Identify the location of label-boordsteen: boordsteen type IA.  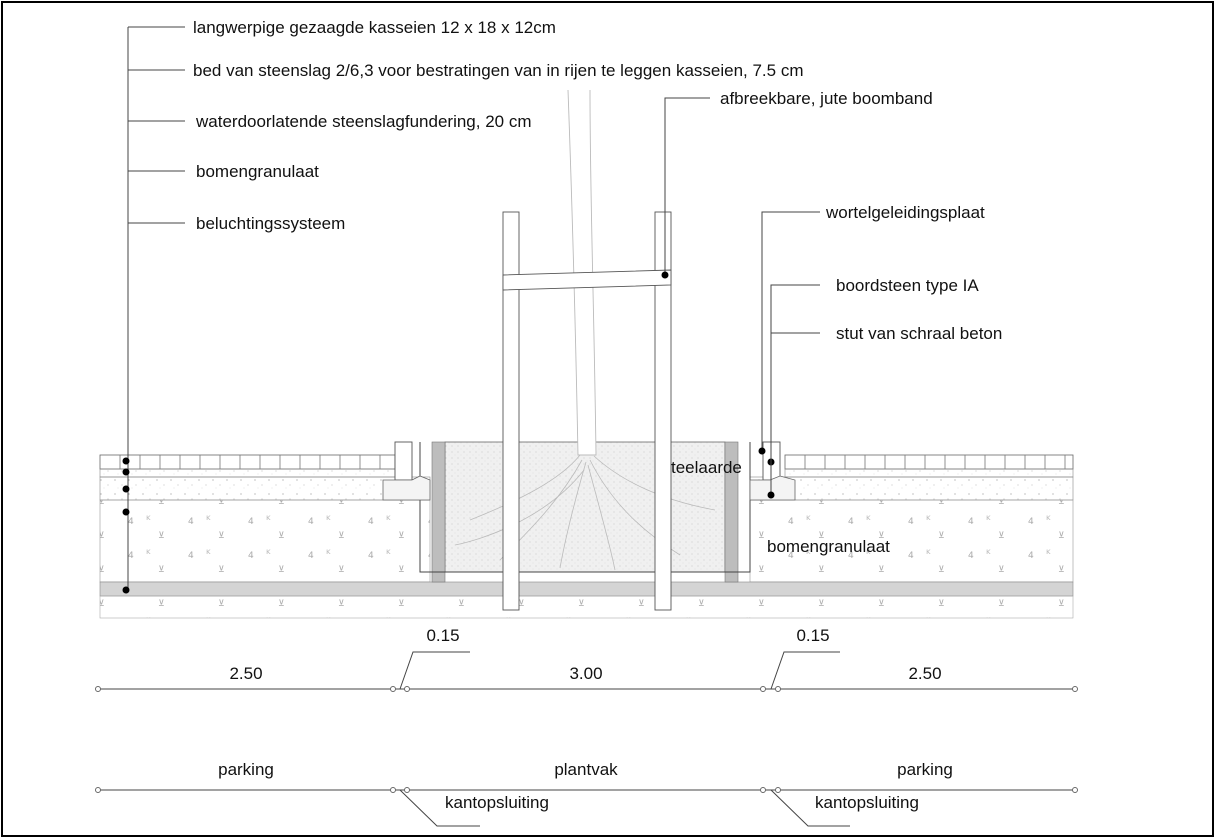
(907, 285).